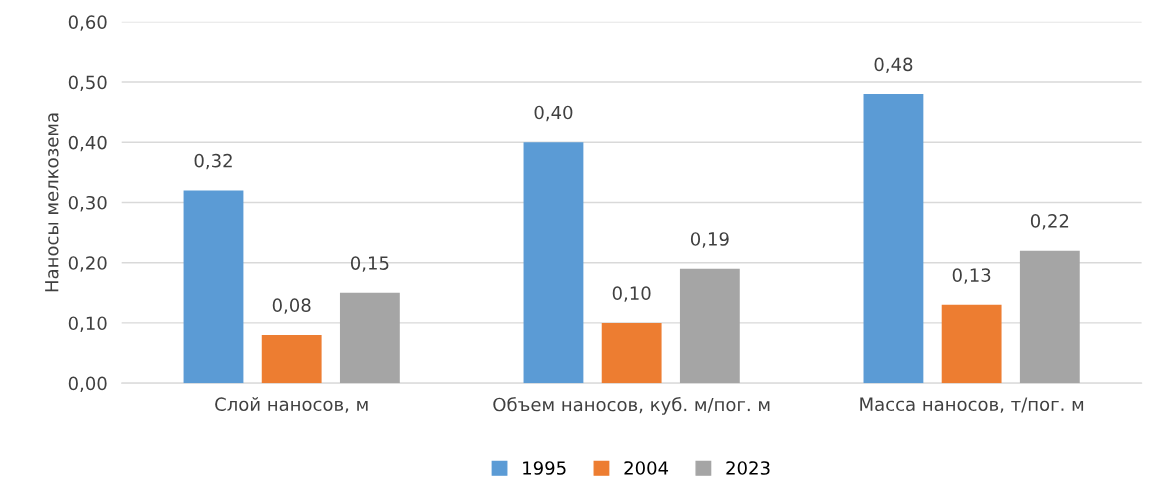 Image resolution: width=1159 pixels, height=485 pixels. I want to click on y-tick-label: 0,50, so click(87, 83).